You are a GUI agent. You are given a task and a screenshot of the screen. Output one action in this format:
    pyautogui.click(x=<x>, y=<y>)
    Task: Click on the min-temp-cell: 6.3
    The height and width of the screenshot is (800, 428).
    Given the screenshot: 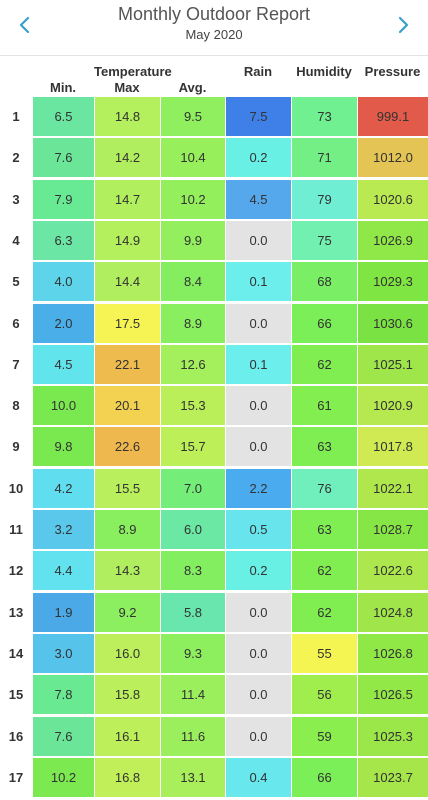 What is the action you would take?
    pyautogui.click(x=63, y=240)
    